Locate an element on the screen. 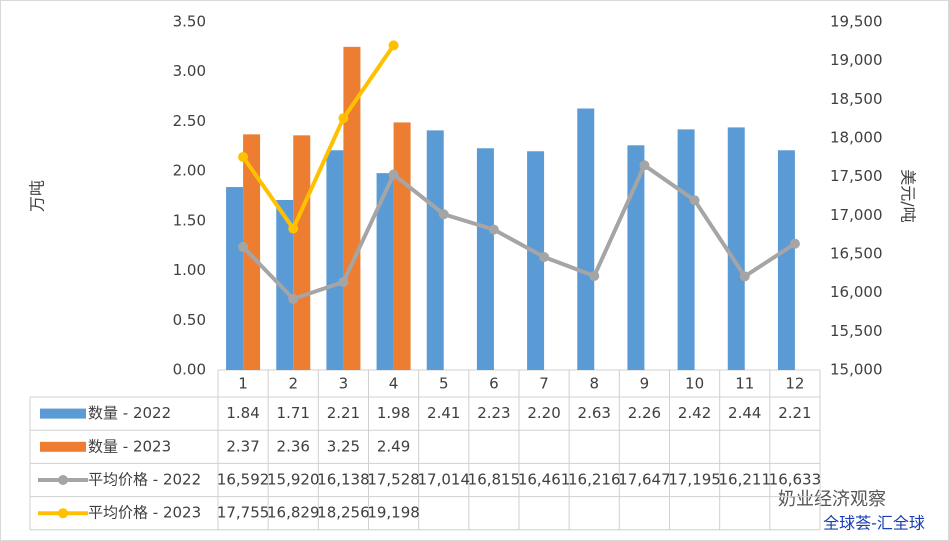 This screenshot has width=949, height=541. table-value: 1.71 is located at coordinates (293, 413).